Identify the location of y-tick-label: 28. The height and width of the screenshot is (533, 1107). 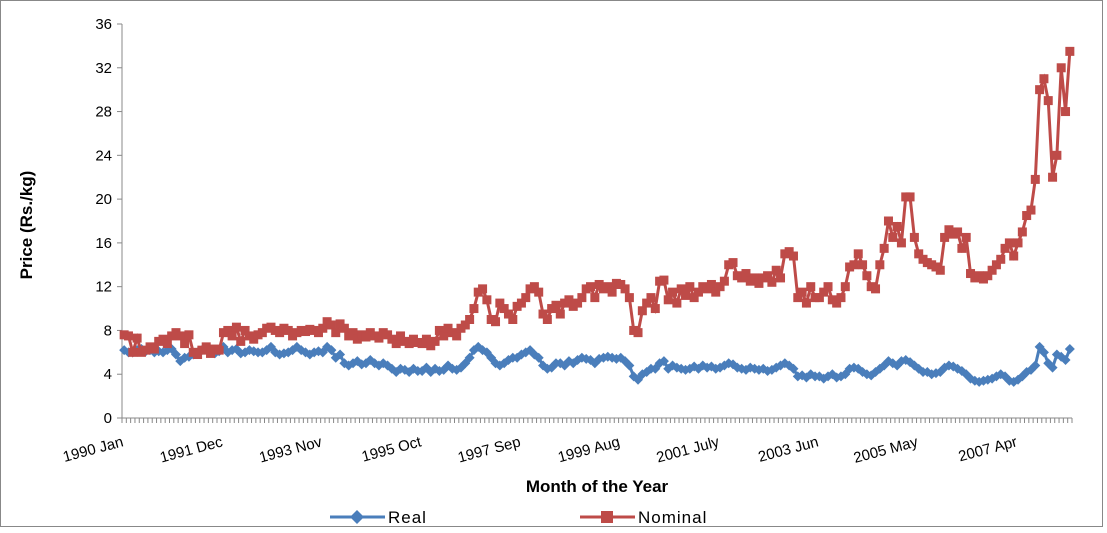
(103, 112).